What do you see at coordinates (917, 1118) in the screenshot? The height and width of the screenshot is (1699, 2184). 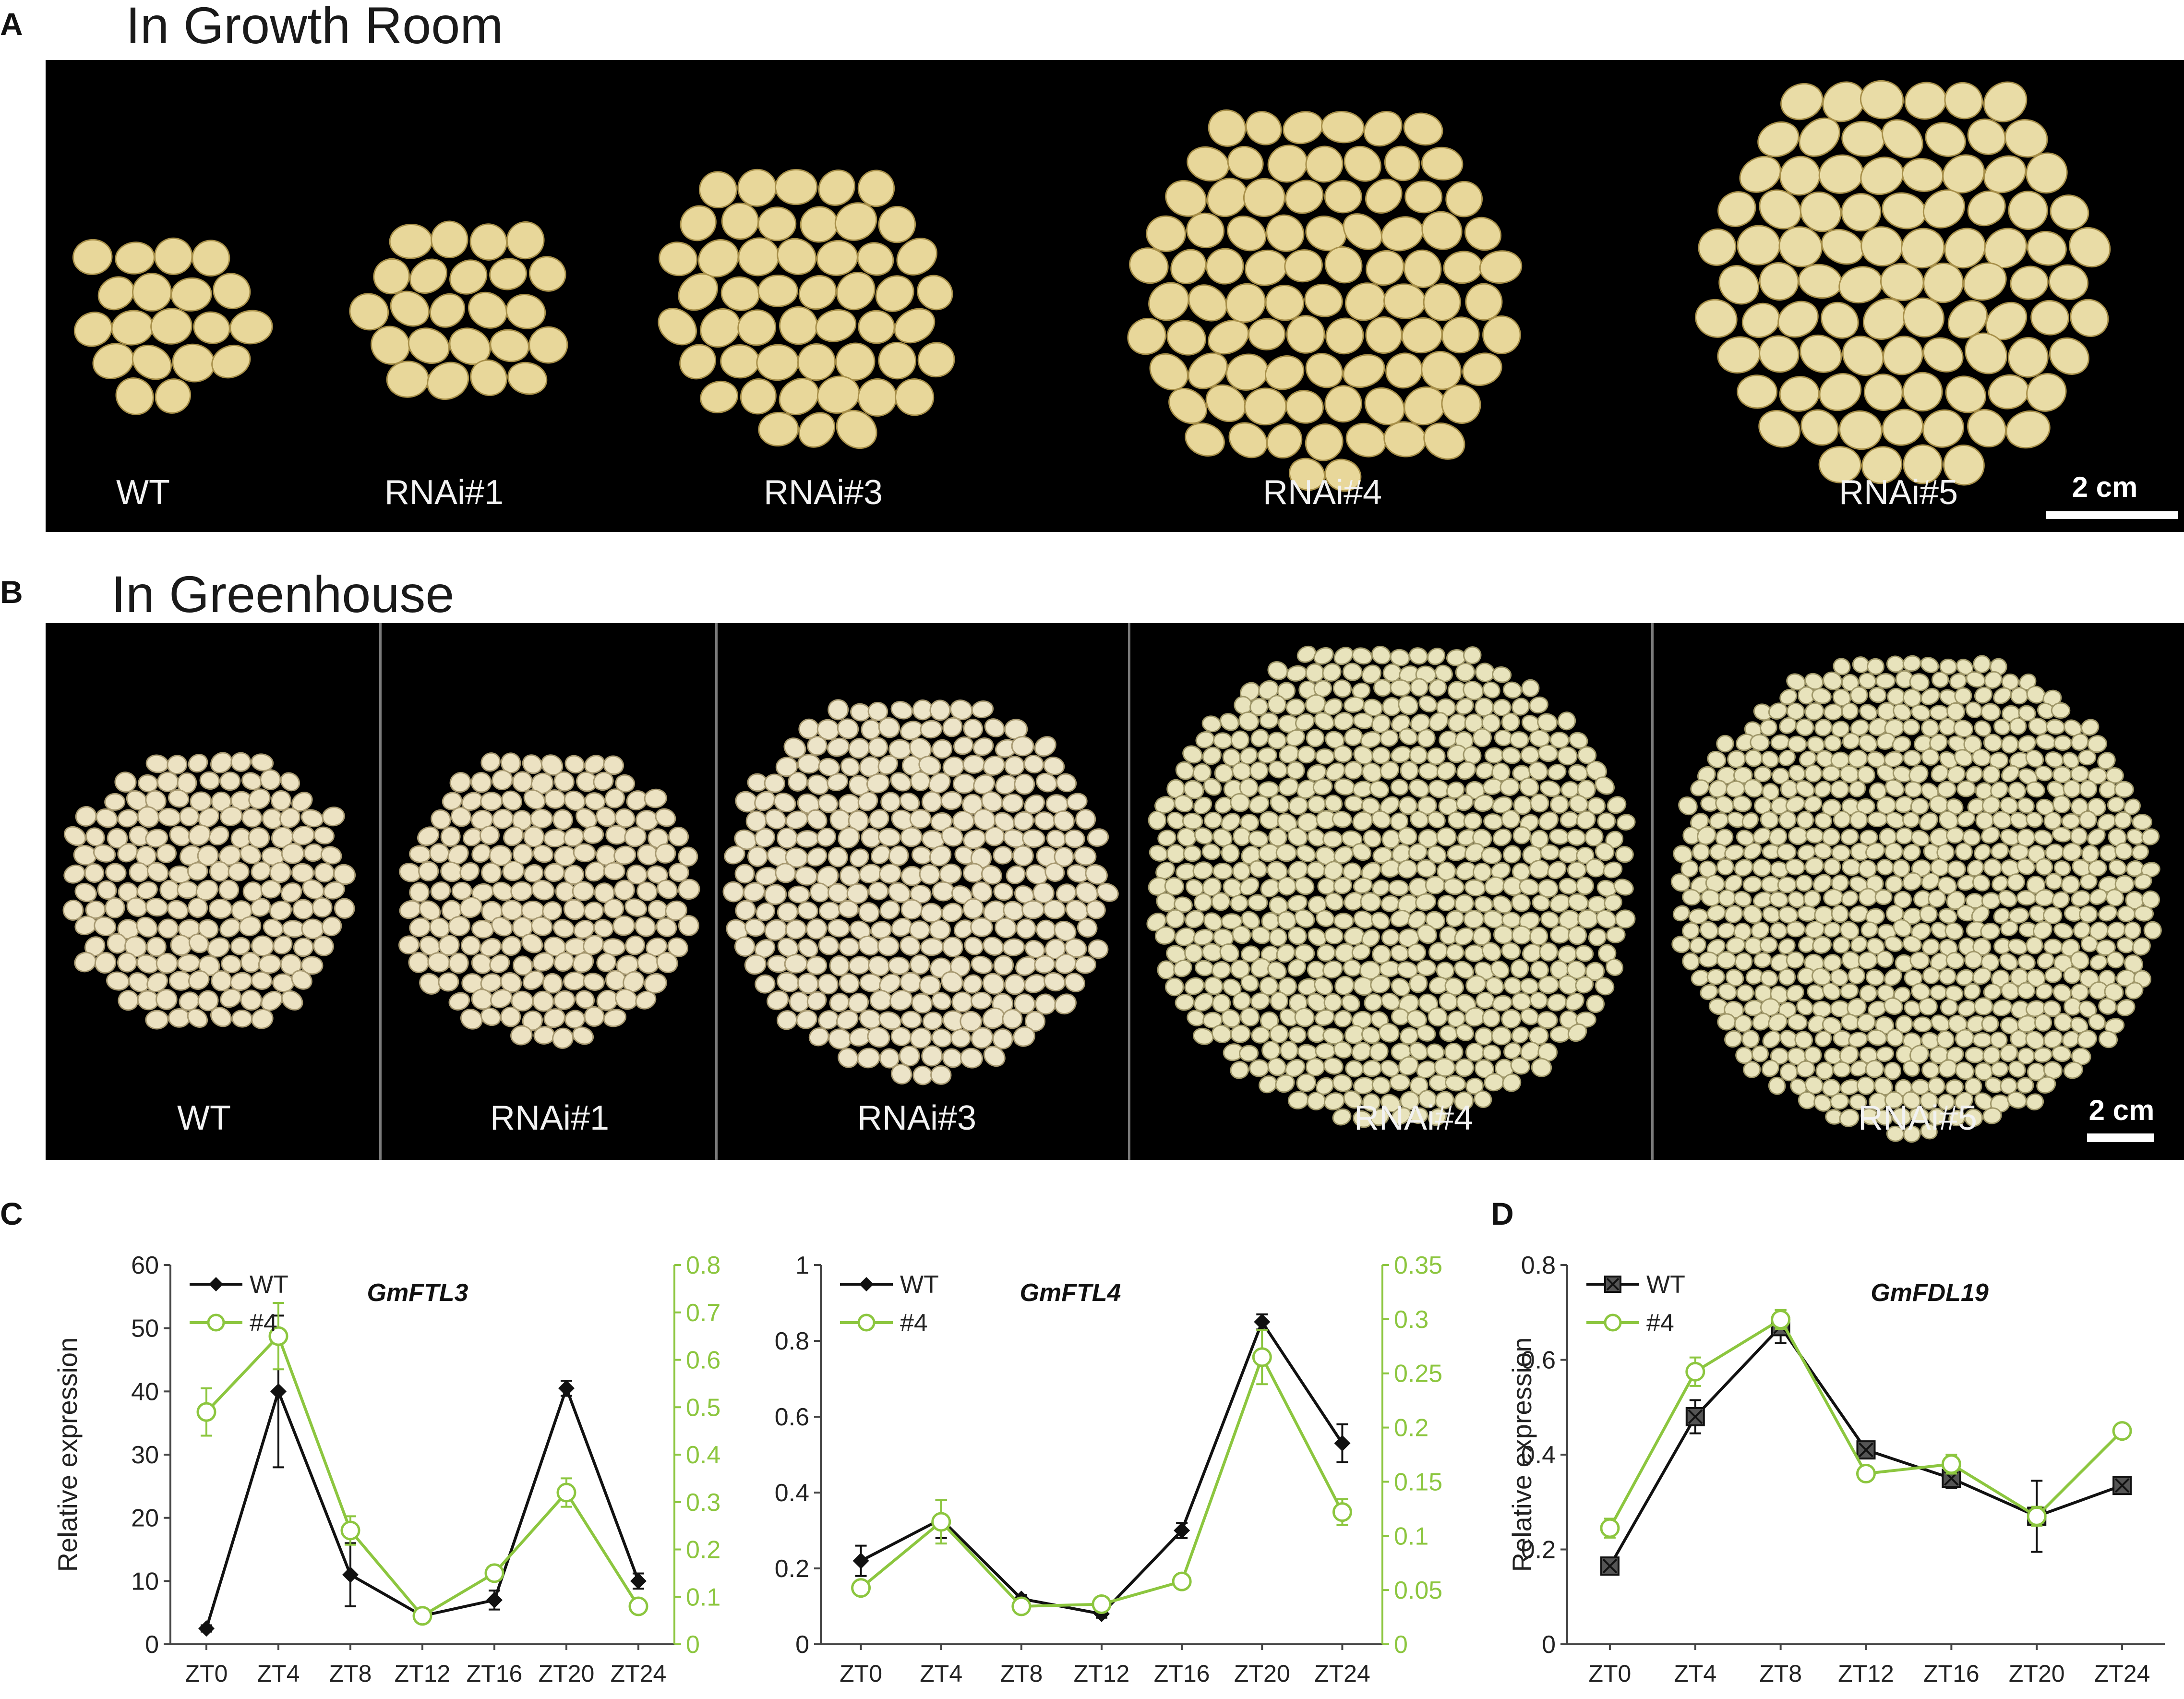 I see `label-rnai3: RNAi#3` at bounding box center [917, 1118].